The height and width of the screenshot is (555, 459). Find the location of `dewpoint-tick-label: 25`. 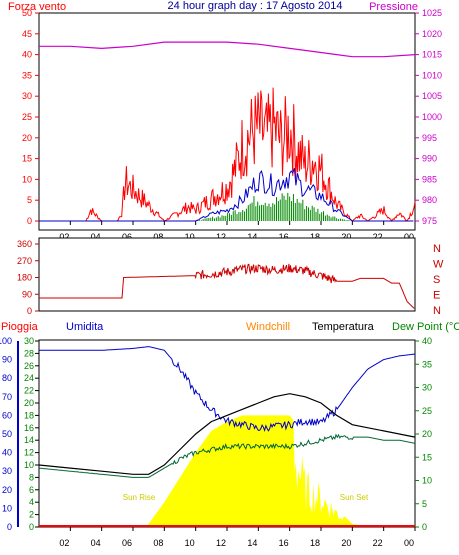

dewpoint-tick-label: 25 is located at coordinates (427, 411).